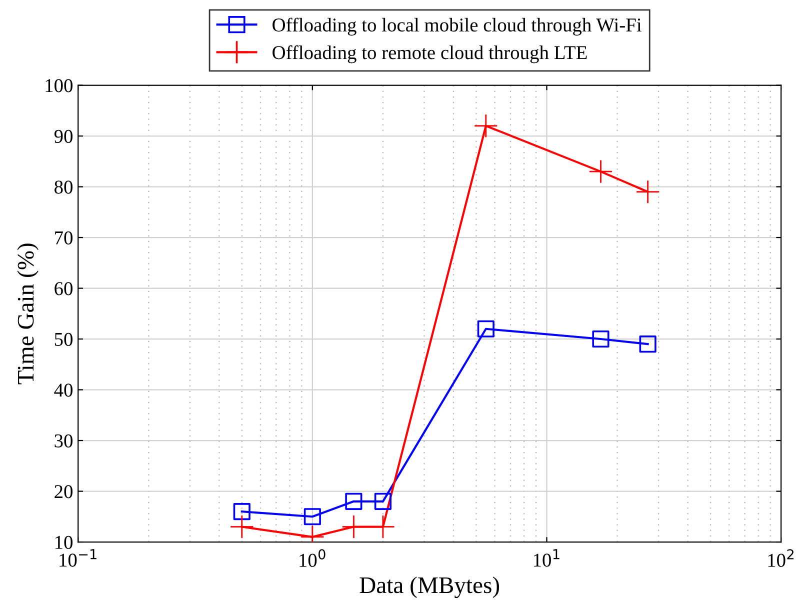 The width and height of the screenshot is (797, 609). I want to click on y-tick-label: 50, so click(63, 339).